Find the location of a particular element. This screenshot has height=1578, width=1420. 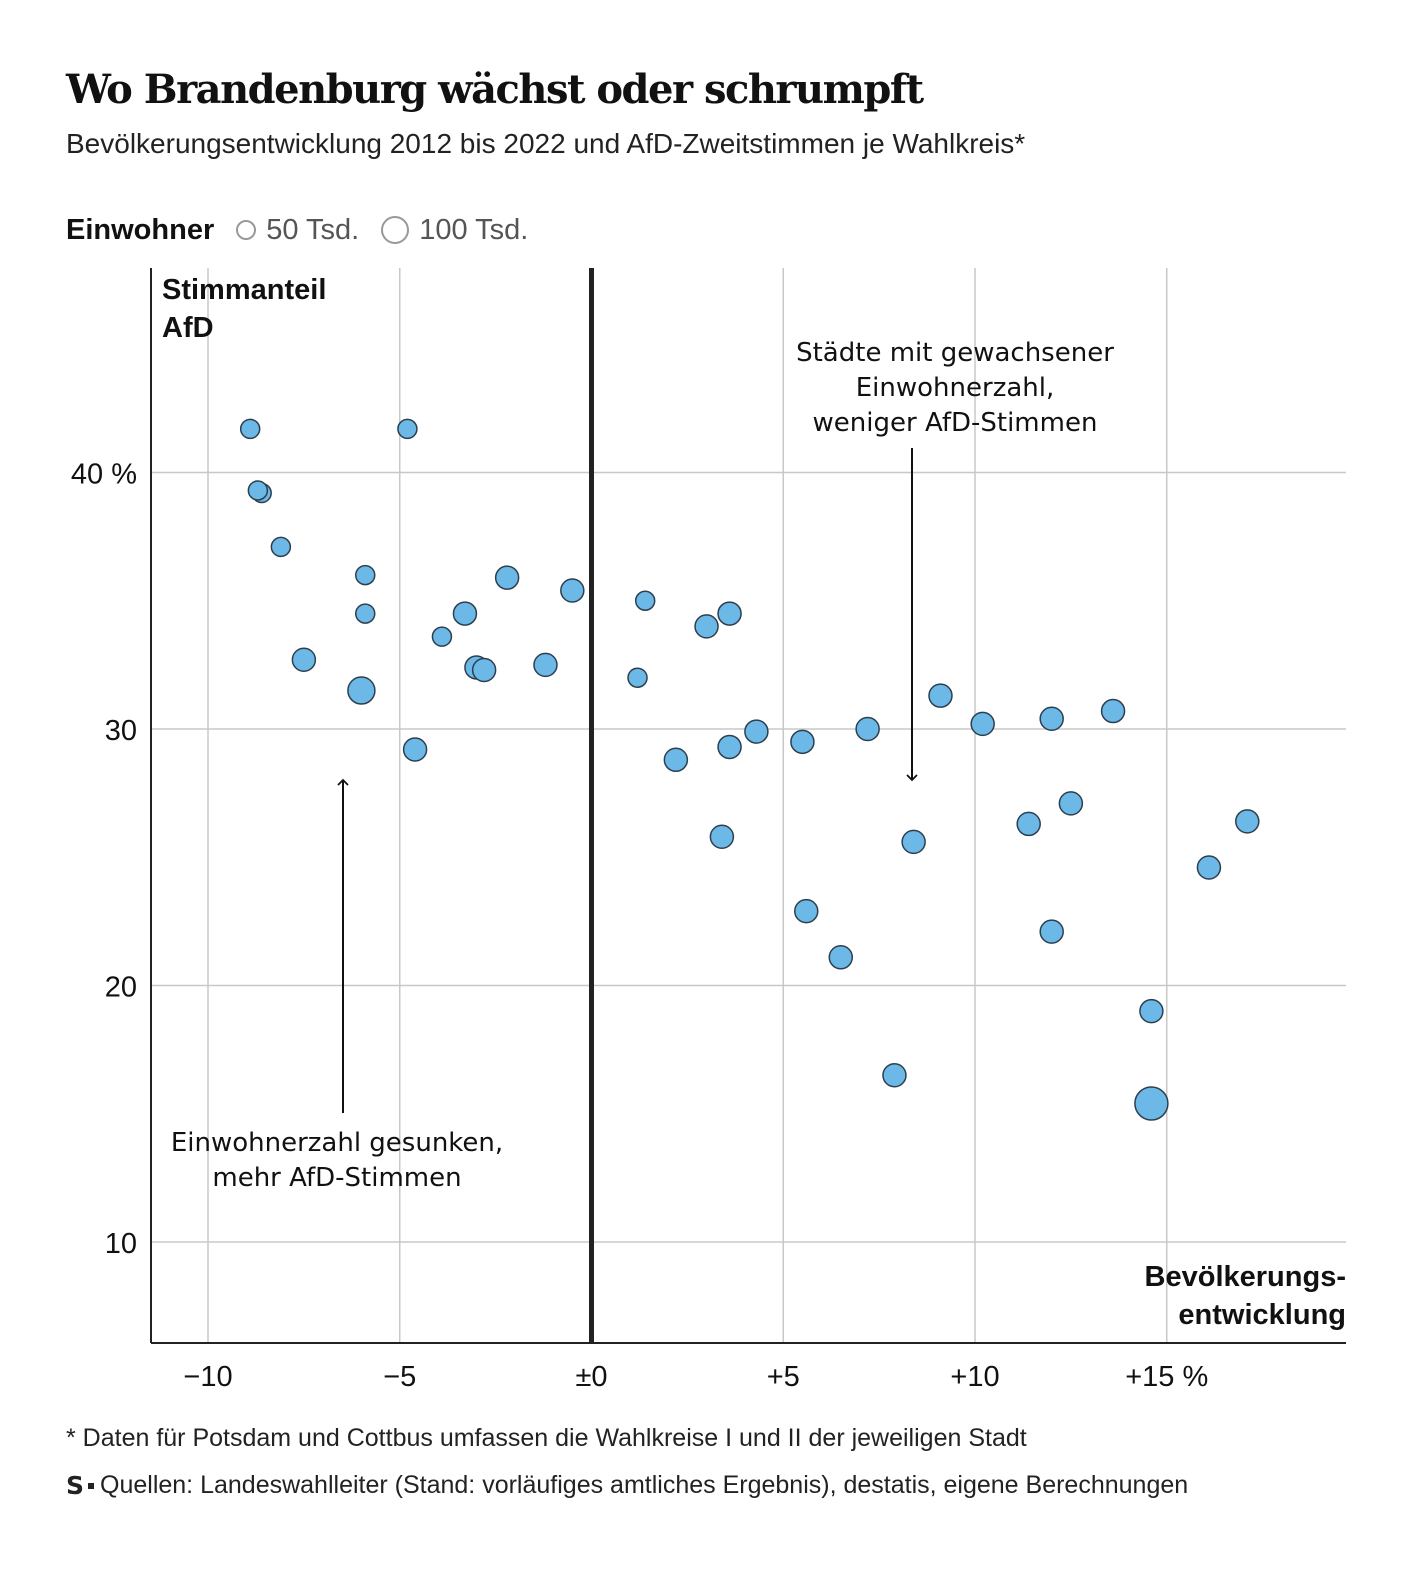

legend-large-circle-icon is located at coordinates (395, 230).